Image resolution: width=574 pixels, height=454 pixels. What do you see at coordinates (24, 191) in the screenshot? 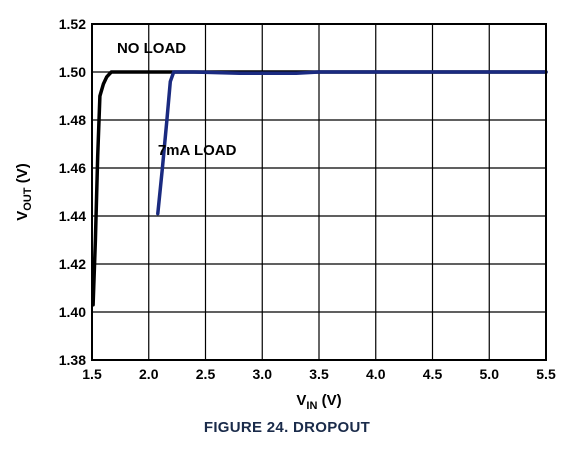
I see `y-axis-label: VOUT (V)` at bounding box center [24, 191].